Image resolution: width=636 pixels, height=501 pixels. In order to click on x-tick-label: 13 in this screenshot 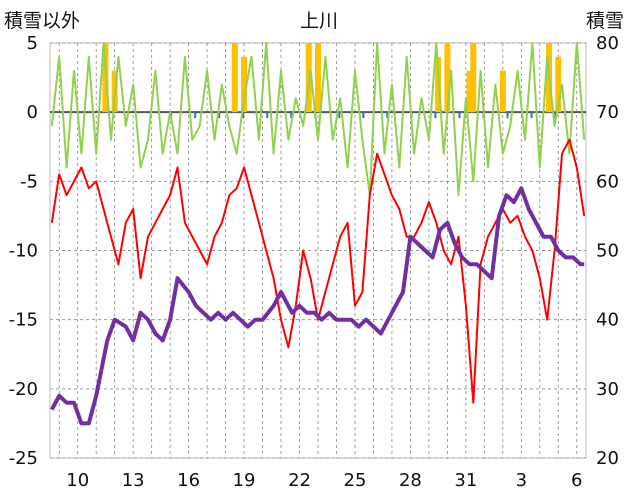, I will do `click(133, 480)`.